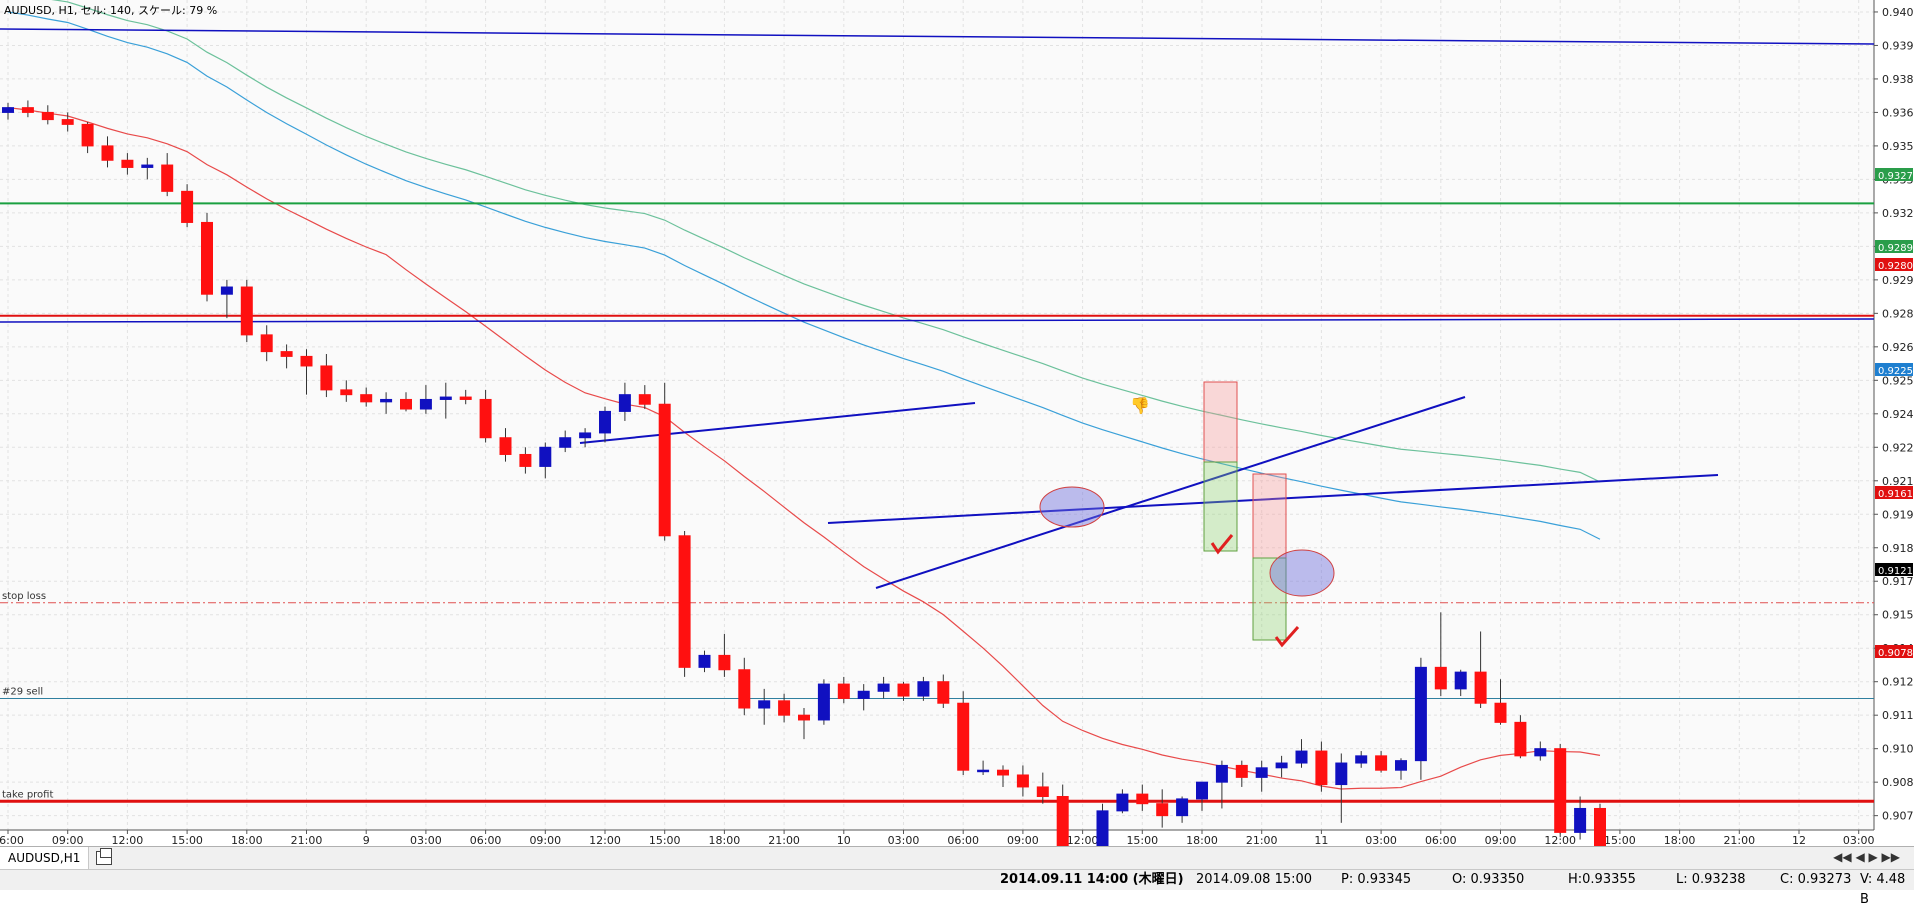 Image resolution: width=1914 pixels, height=910 pixels. I want to click on tab-audusd-h1: AUDUSD,H1, so click(45, 858).